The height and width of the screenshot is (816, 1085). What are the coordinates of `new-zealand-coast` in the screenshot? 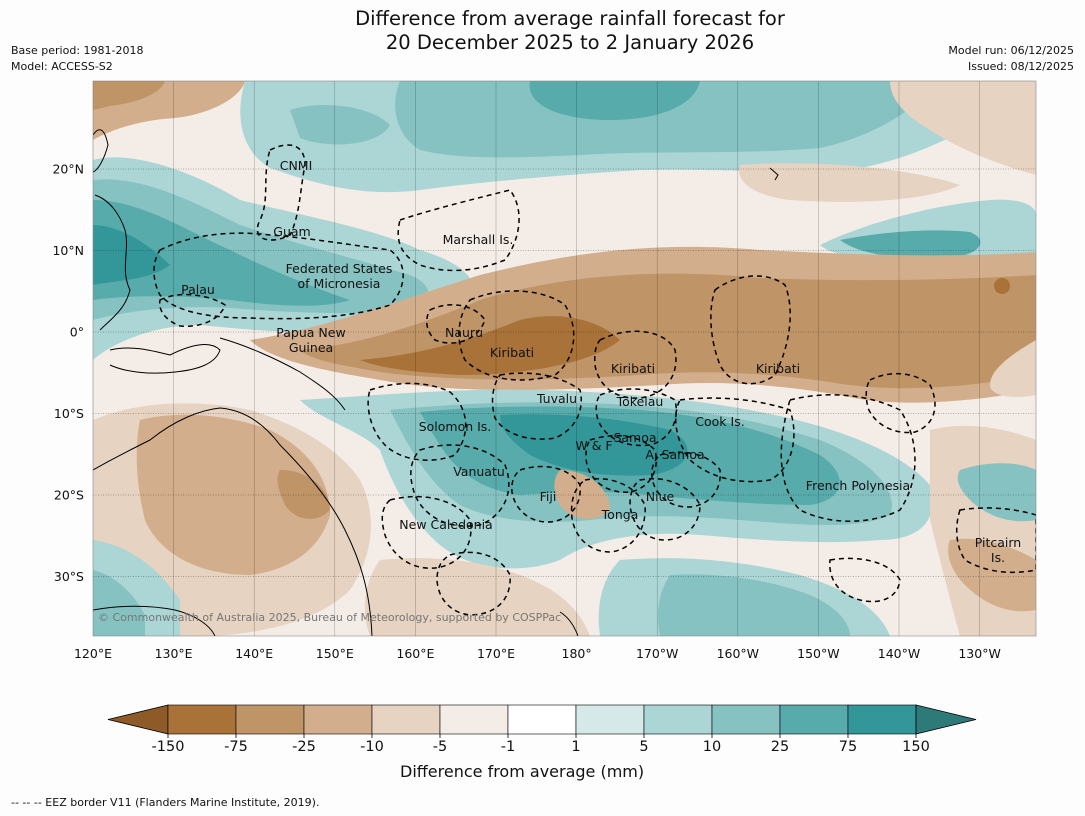 It's located at (569, 623).